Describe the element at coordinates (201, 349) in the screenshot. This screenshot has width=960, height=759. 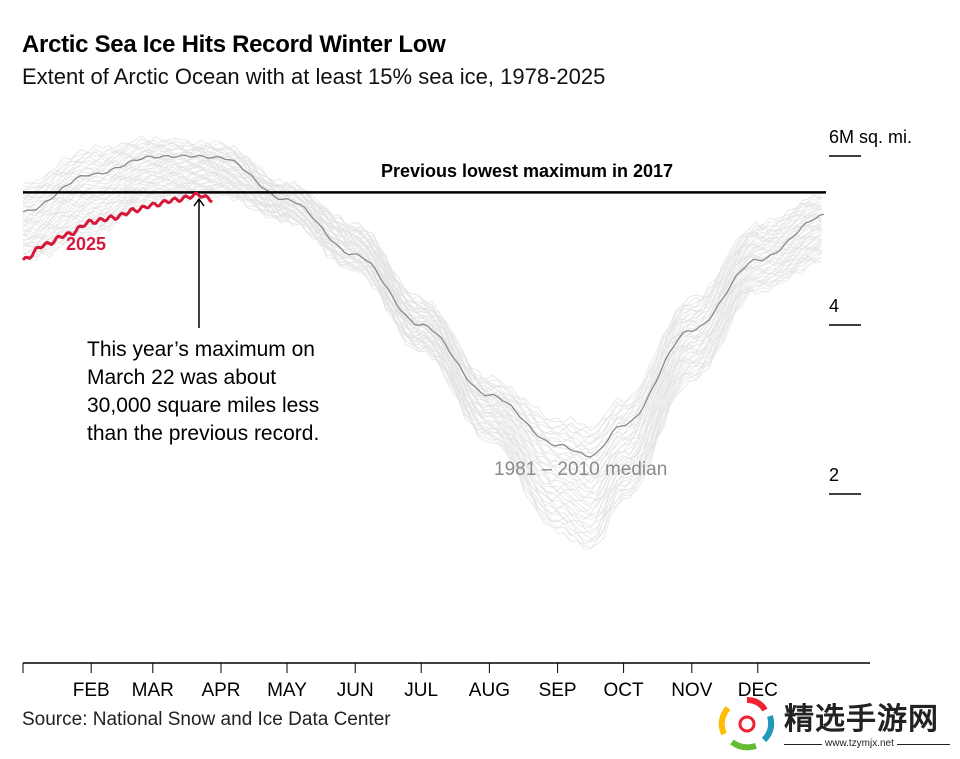
I see `annotation-text: This year’s maximum on` at that location.